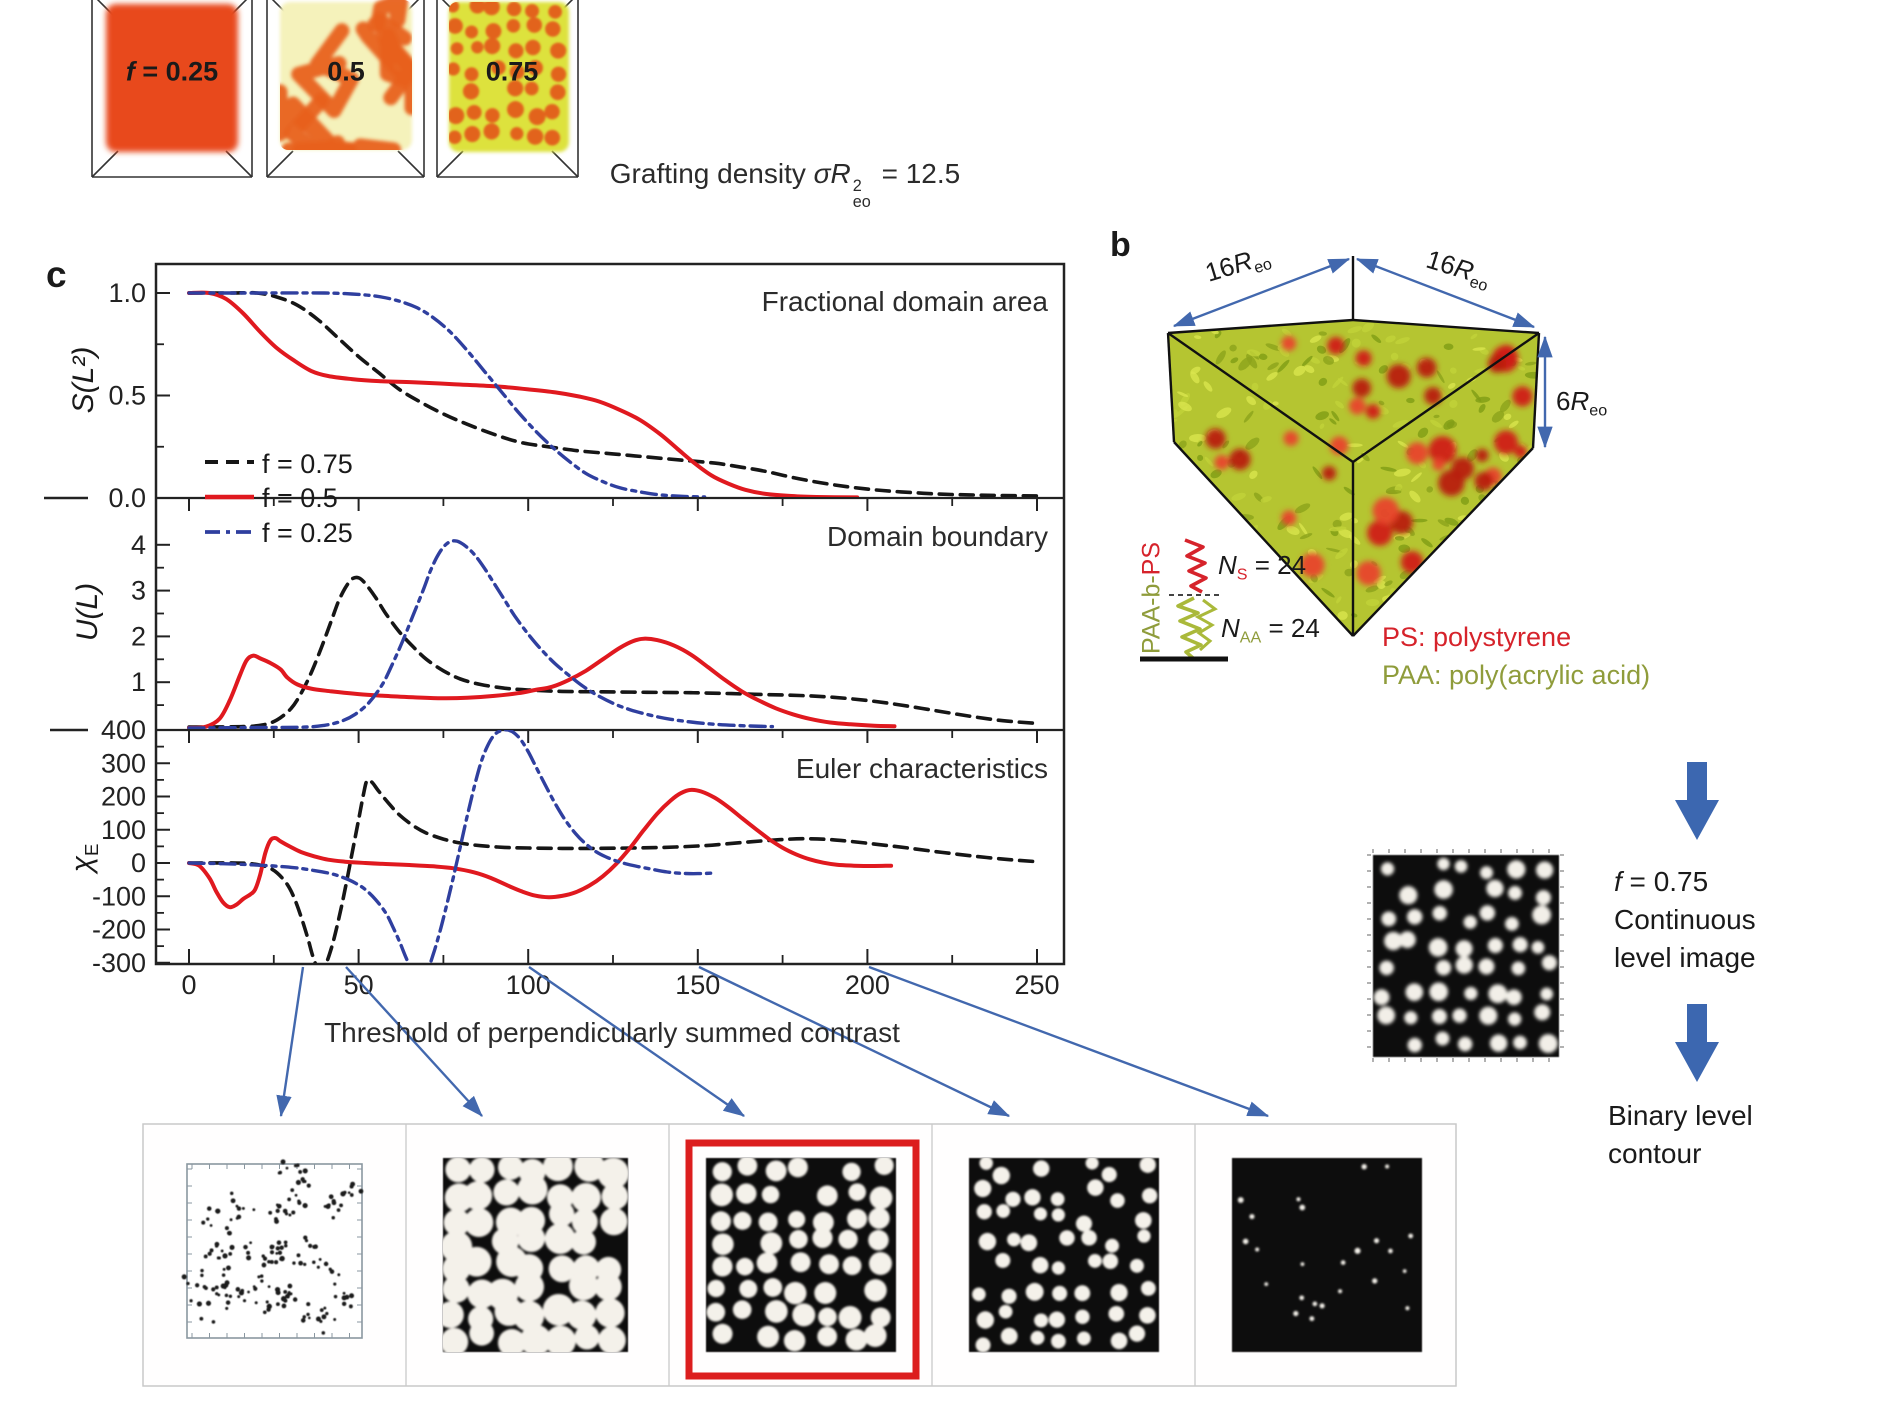  What do you see at coordinates (1516, 675) in the screenshot?
I see `paa-legend-line: PAA: poly(acrylic acid)` at bounding box center [1516, 675].